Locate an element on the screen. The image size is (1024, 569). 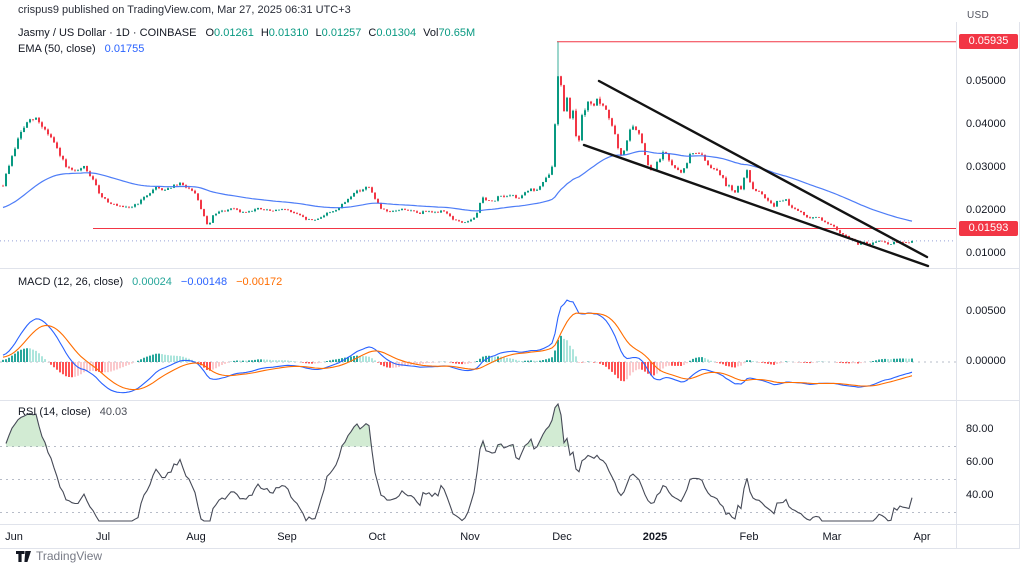
tradingview-logo-icon is located at coordinates (23, 556).